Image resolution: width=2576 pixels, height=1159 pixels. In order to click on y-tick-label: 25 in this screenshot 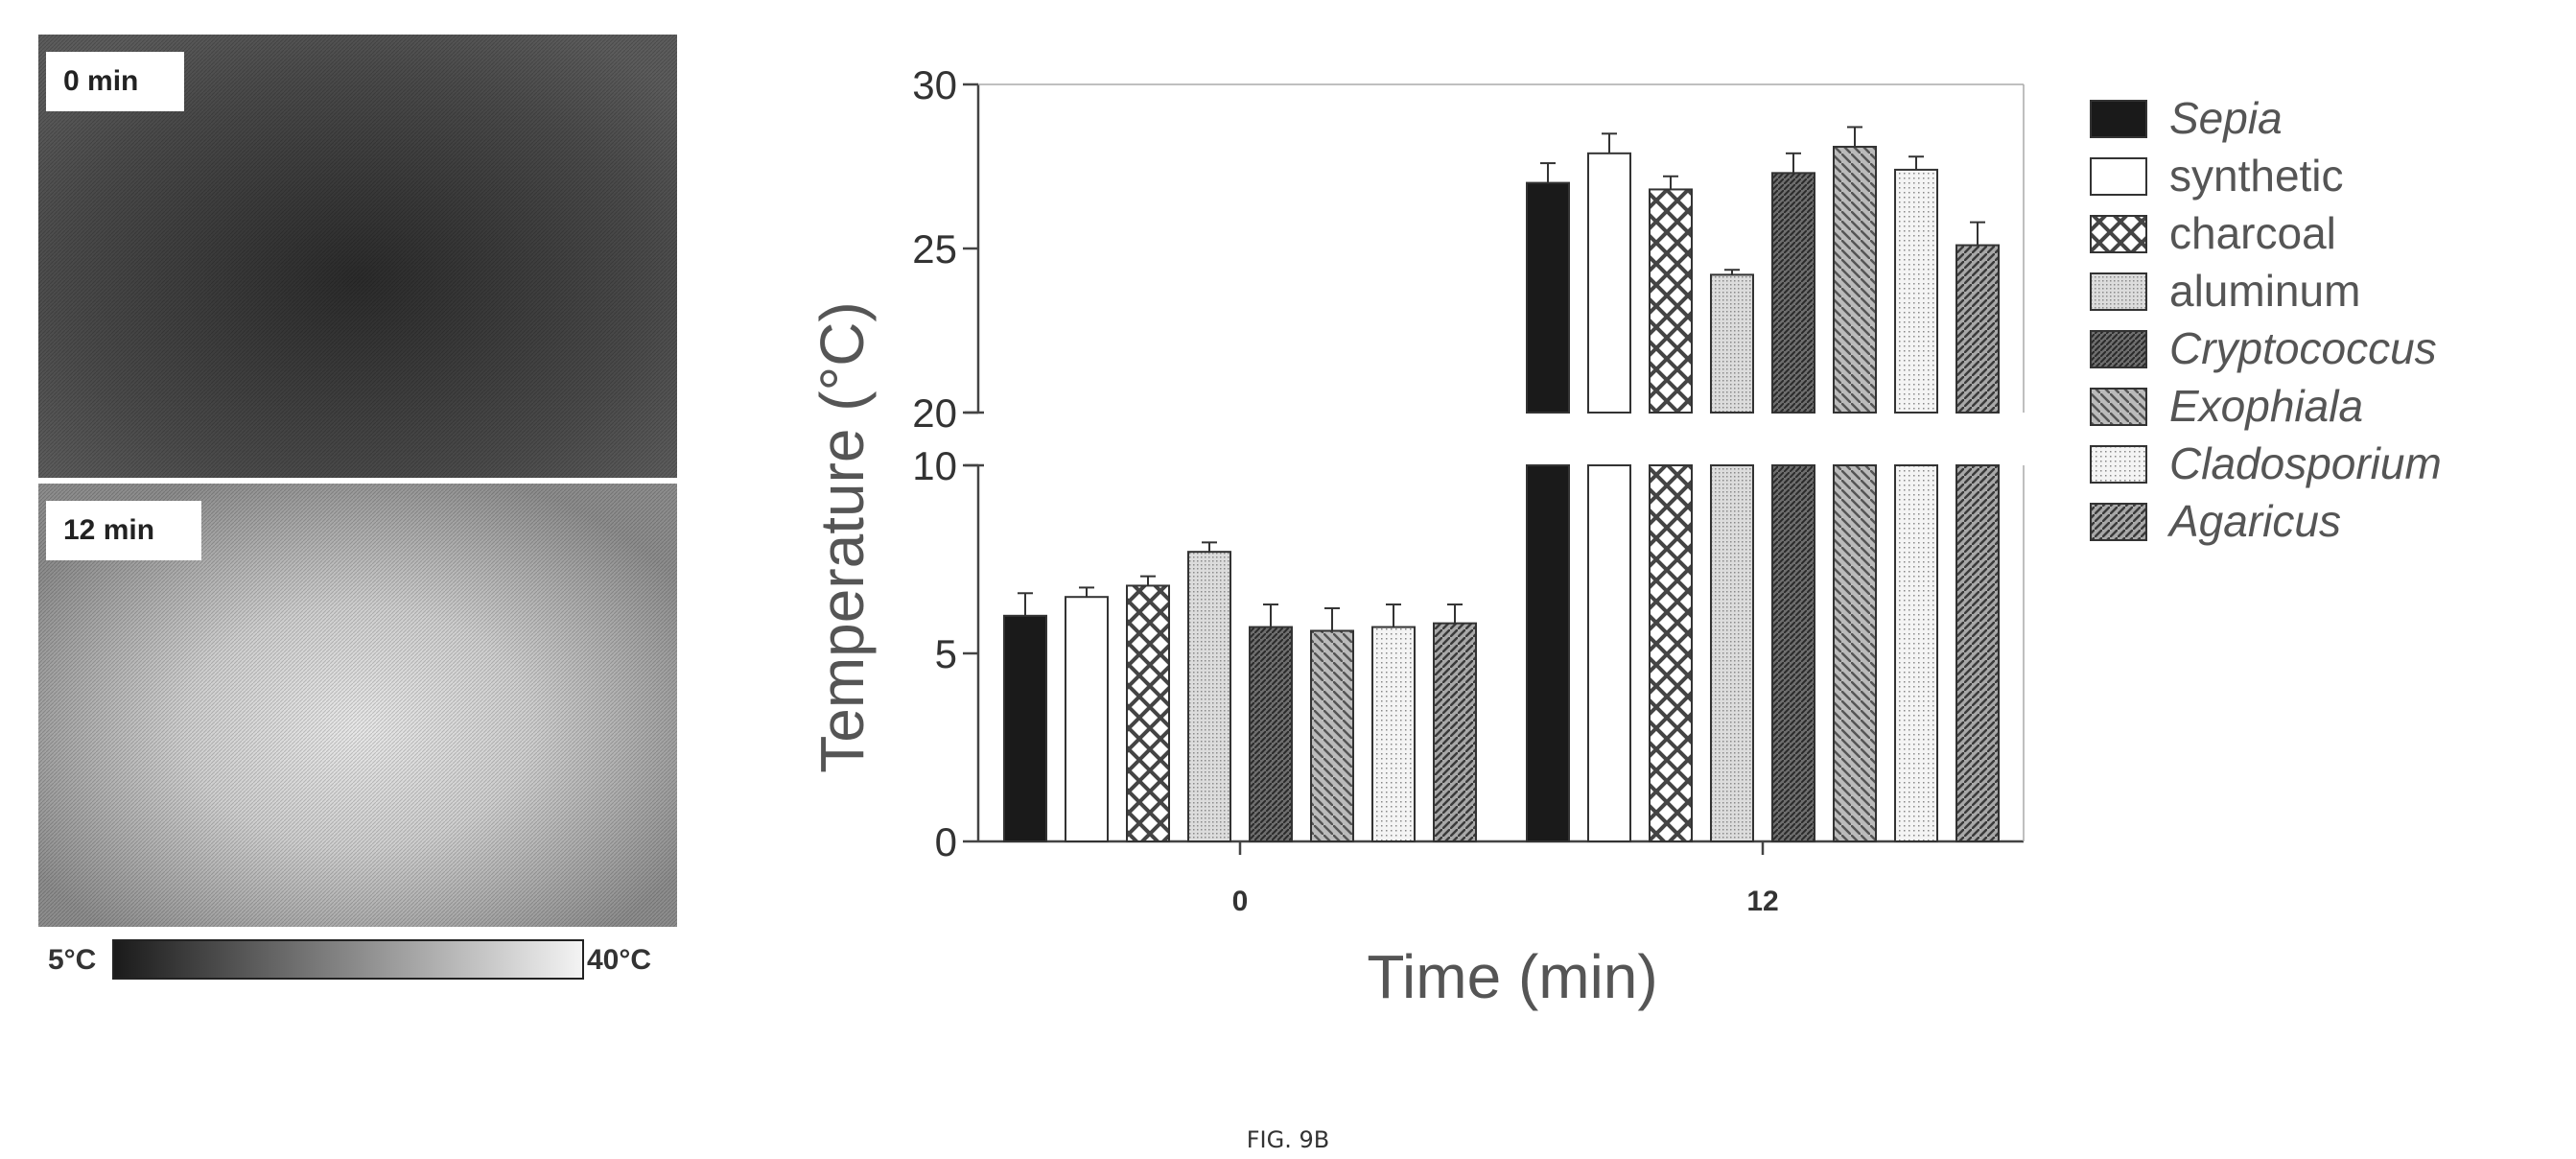, I will do `click(934, 249)`.